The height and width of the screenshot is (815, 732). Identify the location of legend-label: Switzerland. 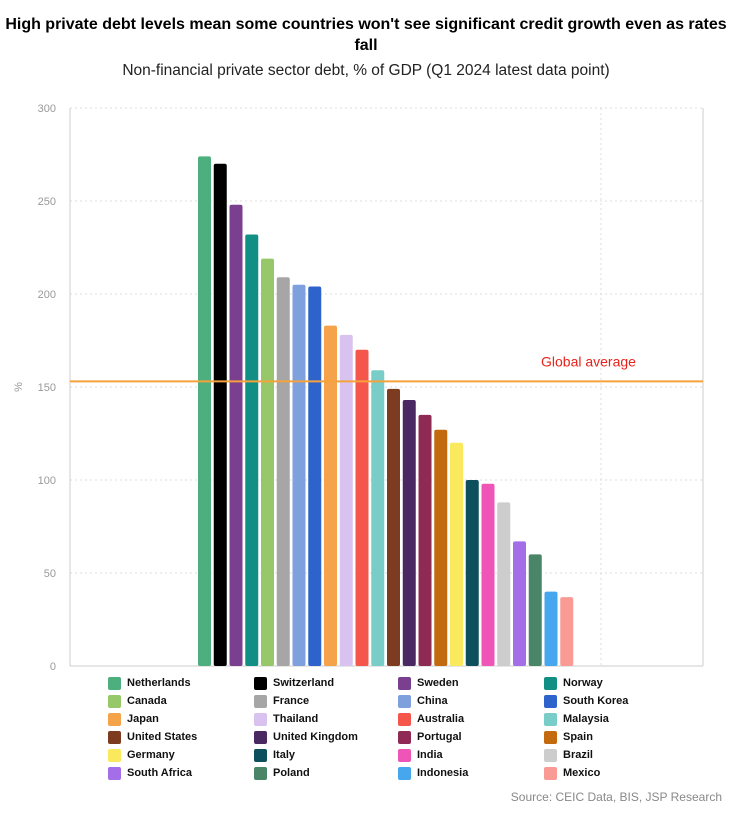
(304, 683).